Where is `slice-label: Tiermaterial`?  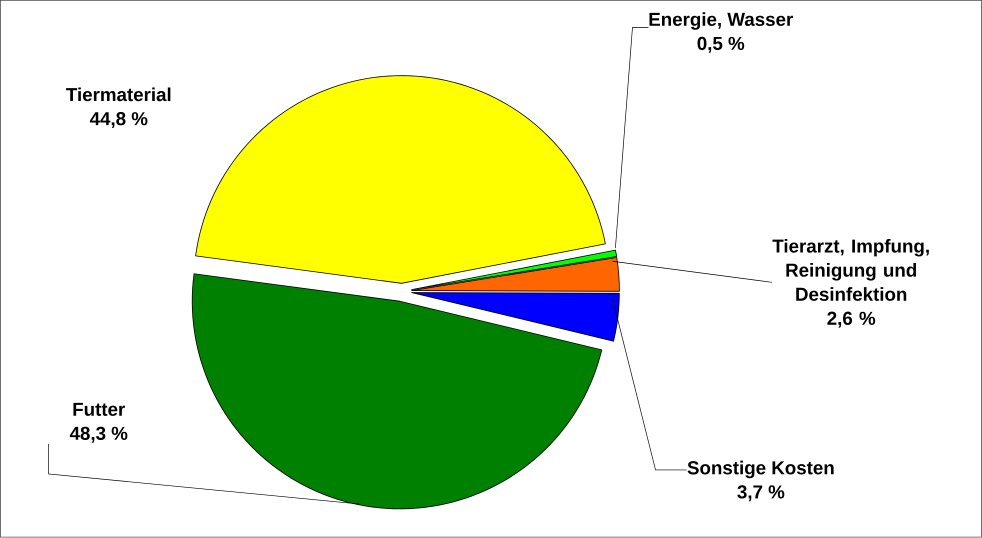
slice-label: Tiermaterial is located at coordinates (118, 95).